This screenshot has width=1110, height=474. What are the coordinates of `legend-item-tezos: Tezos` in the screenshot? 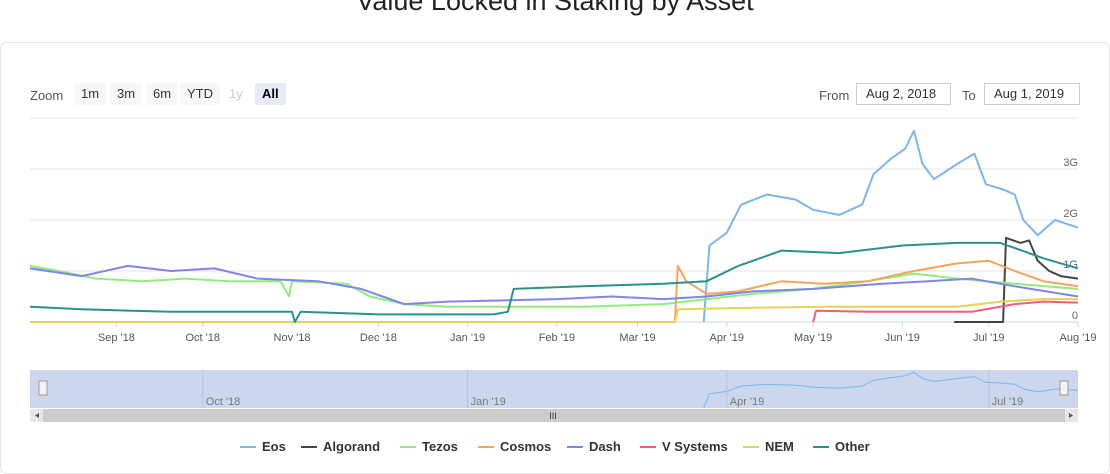 It's located at (429, 447).